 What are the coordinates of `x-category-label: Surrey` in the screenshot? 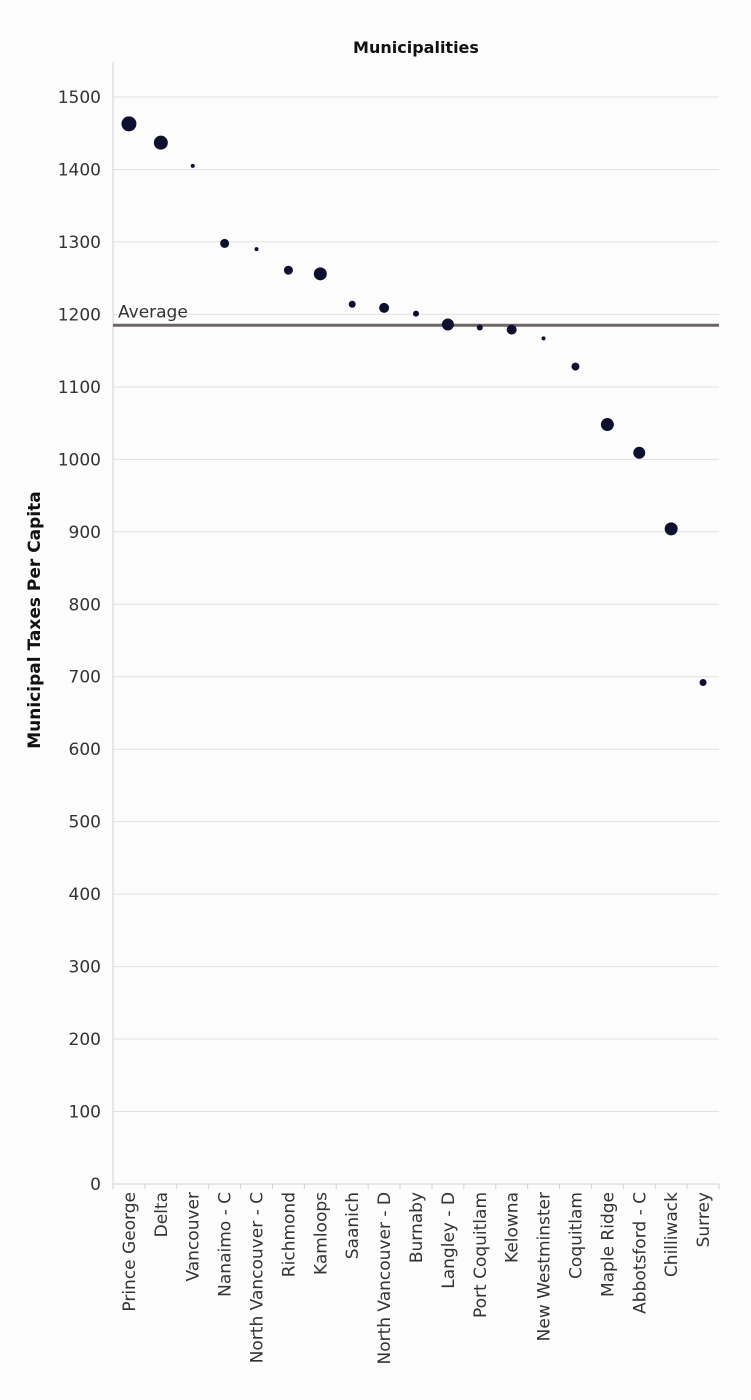 It's located at (704, 1219).